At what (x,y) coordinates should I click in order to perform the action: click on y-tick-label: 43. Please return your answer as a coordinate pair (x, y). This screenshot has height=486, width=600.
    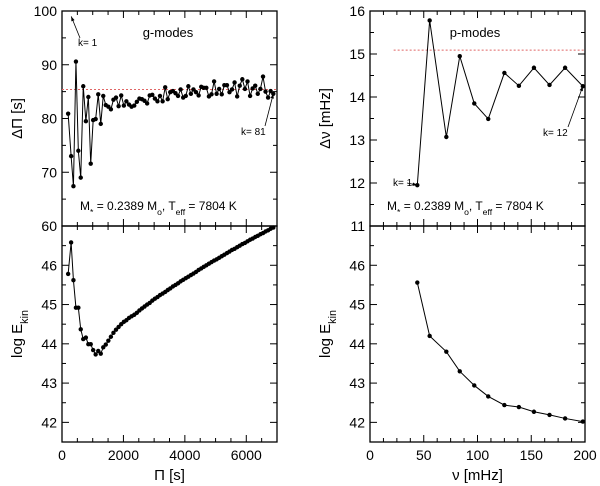
    Looking at the image, I should click on (357, 383).